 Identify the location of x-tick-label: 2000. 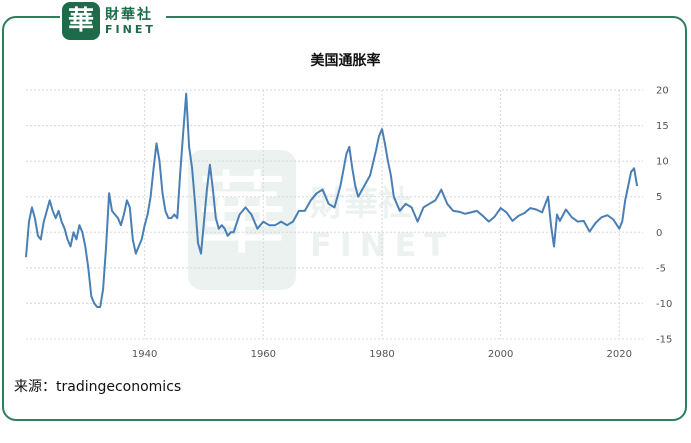
(500, 354).